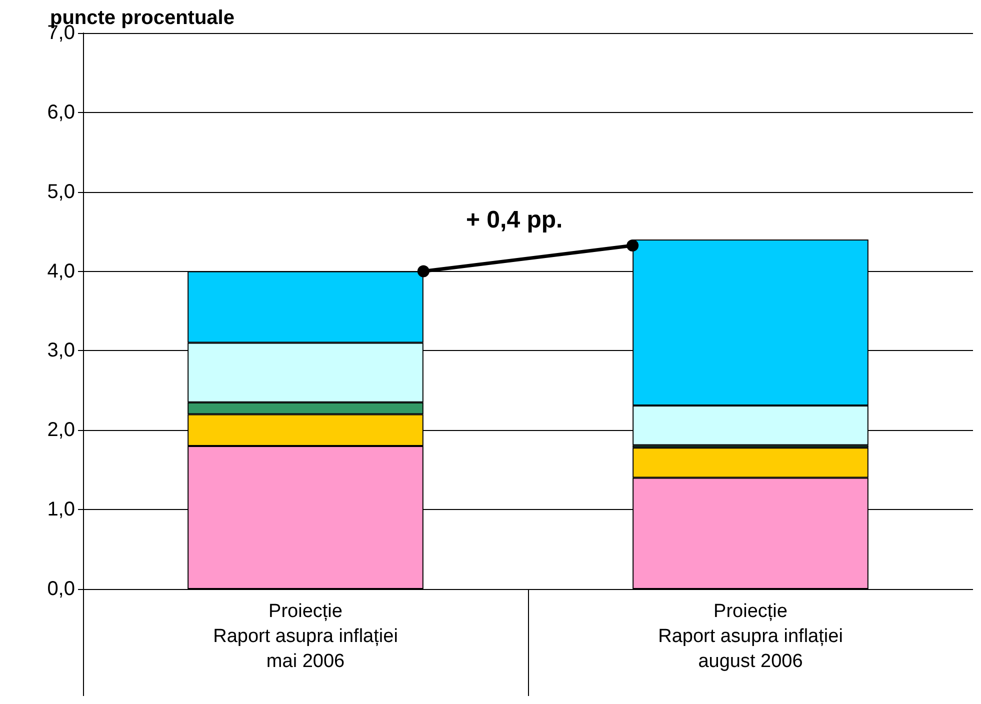 Image resolution: width=981 pixels, height=704 pixels. I want to click on y-tick-label: 6,0, so click(61, 112).